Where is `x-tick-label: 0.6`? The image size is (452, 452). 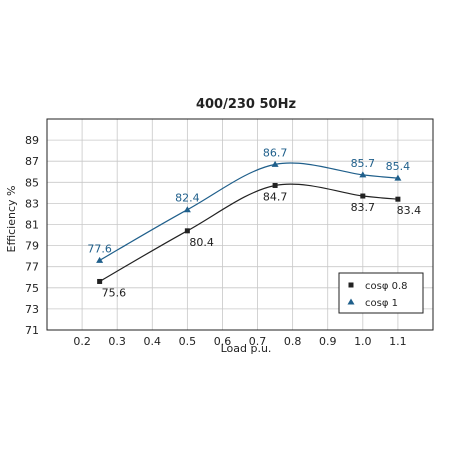
x-tick-label: 0.6 is located at coordinates (223, 341).